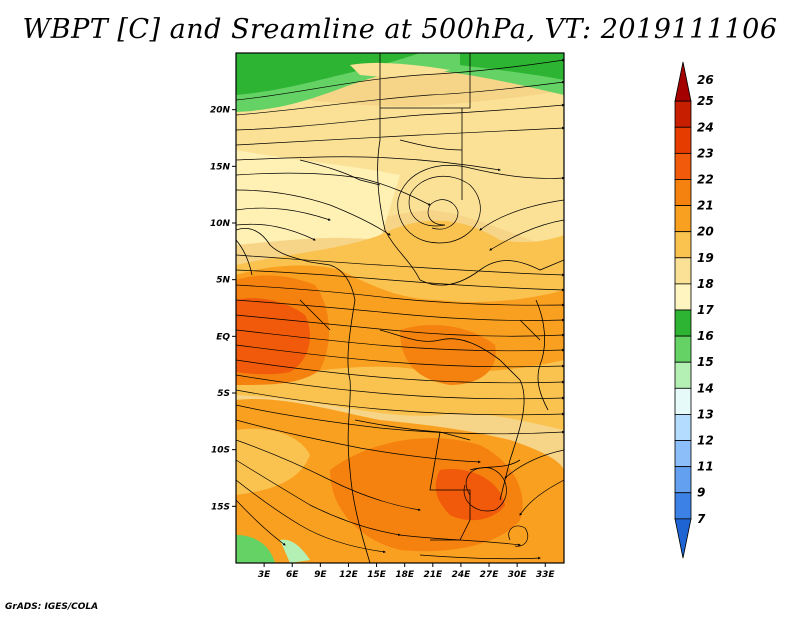 This screenshot has width=800, height=618. I want to click on colorbar-label: 13, so click(705, 414).